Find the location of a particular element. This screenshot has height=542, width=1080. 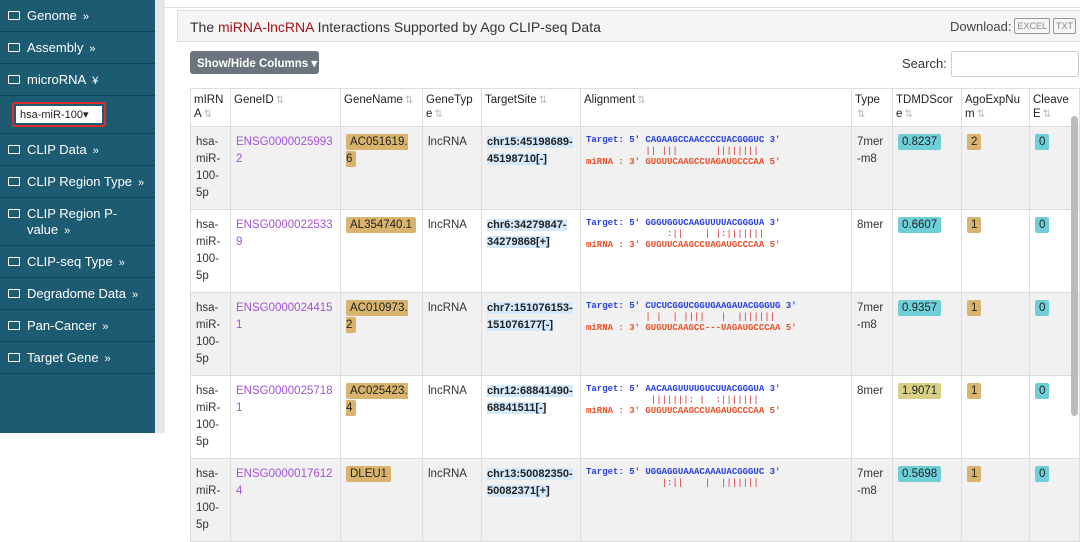

target-site-link: chr12:68841490-68841511[-] is located at coordinates (530, 399).